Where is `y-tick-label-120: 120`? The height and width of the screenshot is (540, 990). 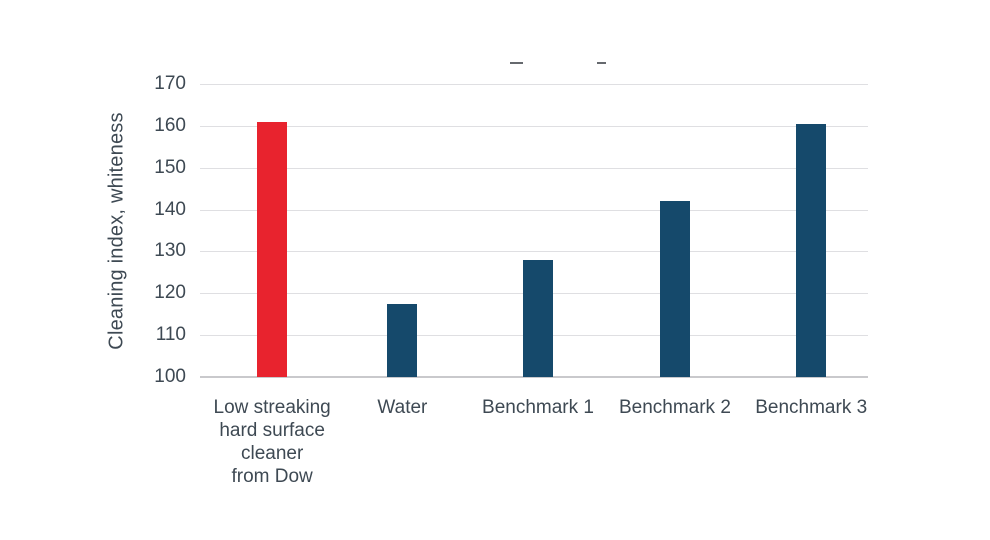 y-tick-label-120: 120 is located at coordinates (170, 293).